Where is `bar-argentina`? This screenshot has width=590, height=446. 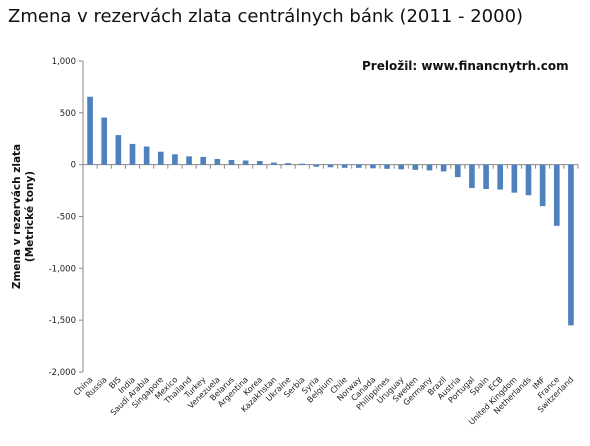
bar-argentina is located at coordinates (245, 162).